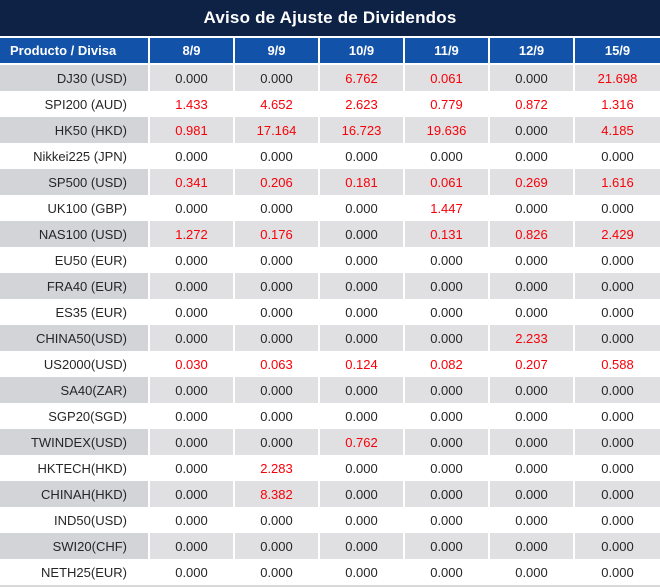  Describe the element at coordinates (192, 234) in the screenshot. I see `dividend-value-cell: 1.272` at that location.